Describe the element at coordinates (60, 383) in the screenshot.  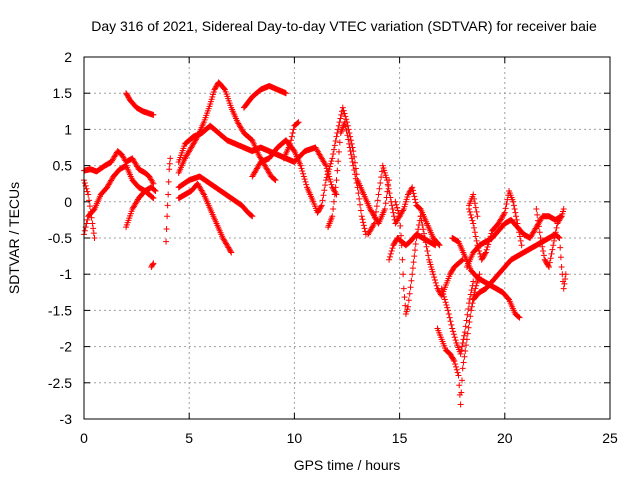
I see `y-tick-label: -2.5` at that location.